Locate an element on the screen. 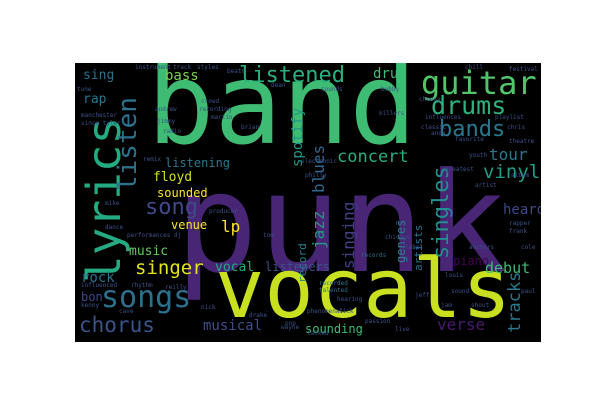 Image resolution: width=600 pixels, height=400 pixels. word-vocals: vocals is located at coordinates (363, 289).